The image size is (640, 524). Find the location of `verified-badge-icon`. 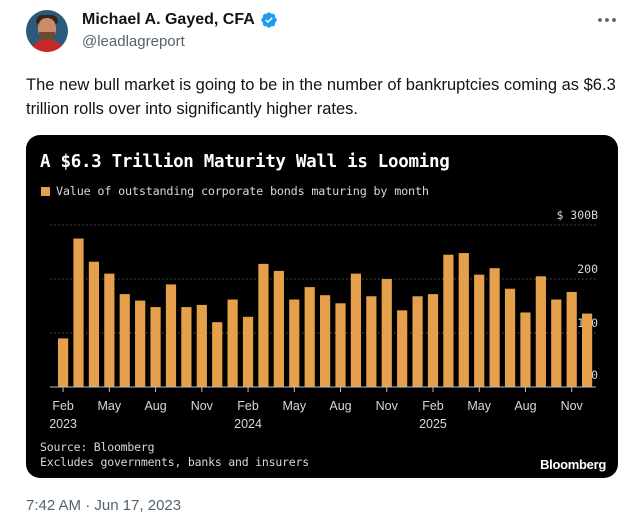

verified-badge-icon is located at coordinates (269, 20).